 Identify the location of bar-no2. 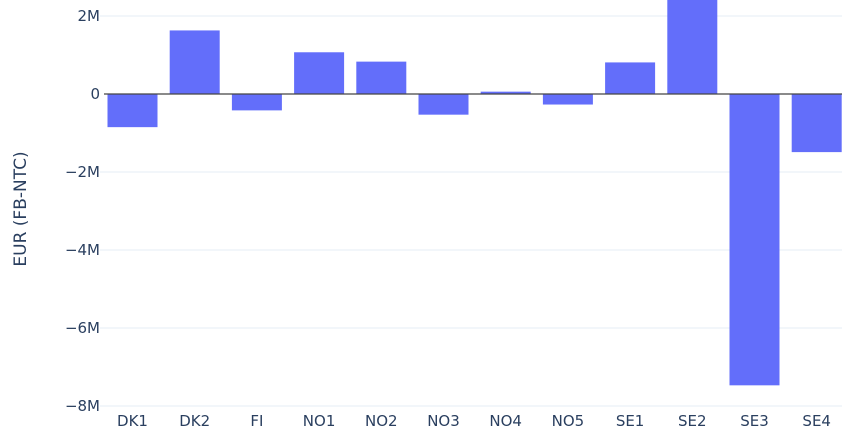
(381, 77).